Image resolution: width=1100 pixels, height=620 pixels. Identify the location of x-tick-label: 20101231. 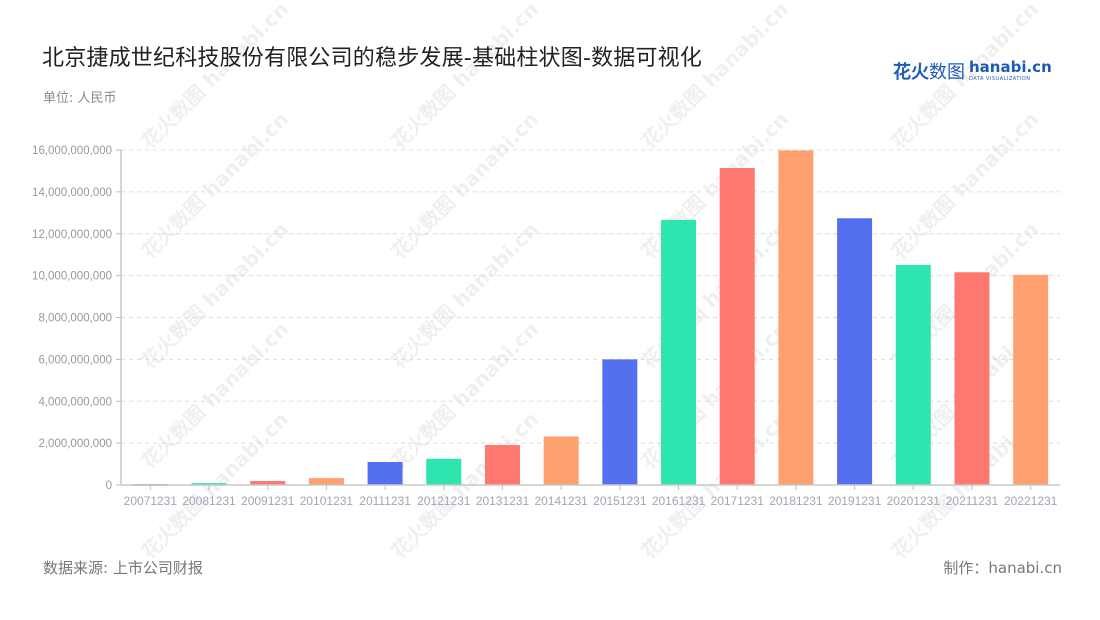
(327, 501).